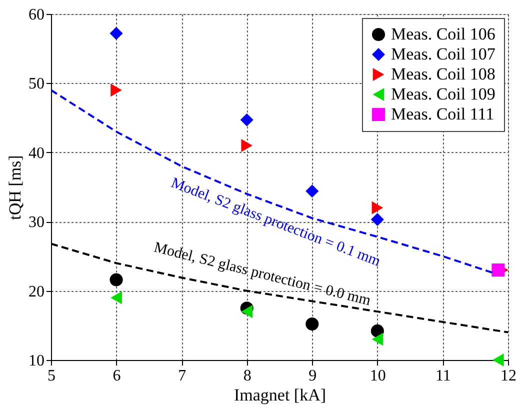 This screenshot has width=522, height=409. I want to click on y-tick-label: 40, so click(36, 153).